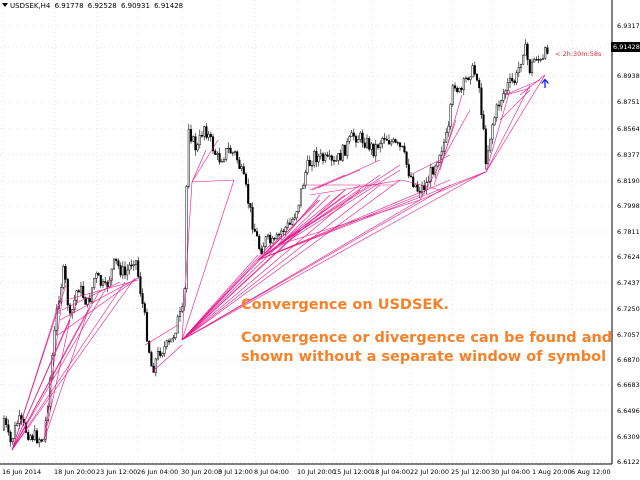 The image size is (640, 480). Describe the element at coordinates (316, 472) in the screenshot. I see `time-tick-label: 10 Jul 20:00` at that location.